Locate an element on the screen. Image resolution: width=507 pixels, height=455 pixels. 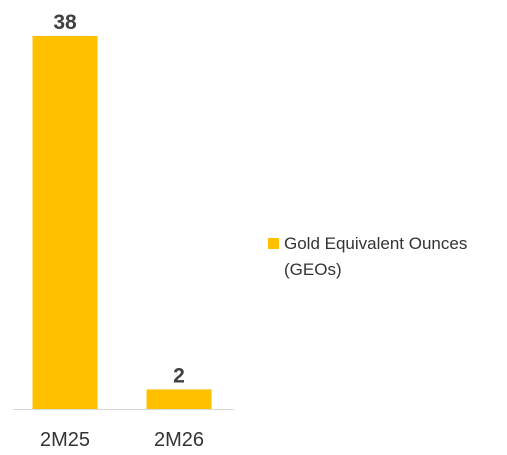
x-tick-label-2m25: 2M25 is located at coordinates (65, 440).